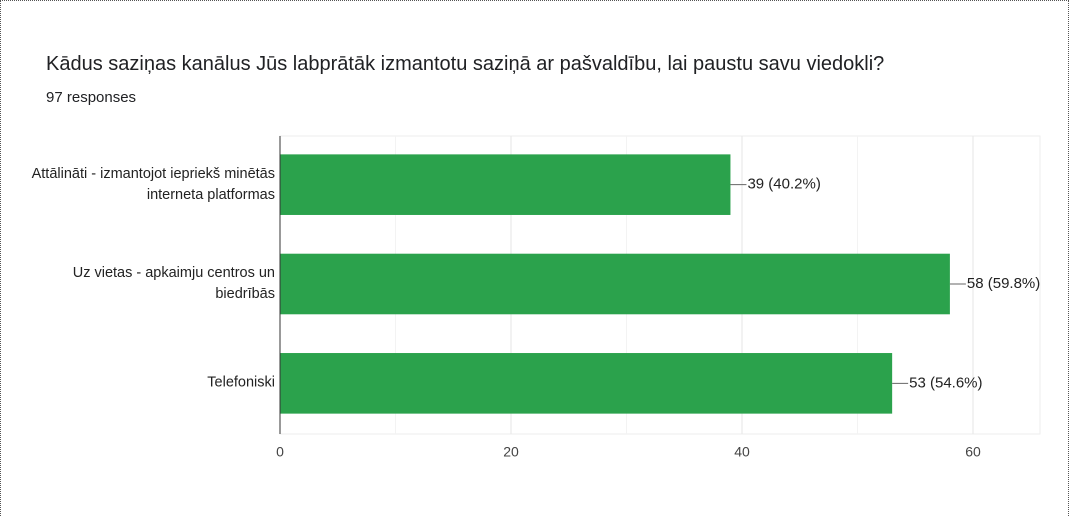 This screenshot has width=1069, height=516. What do you see at coordinates (1003, 283) in the screenshot?
I see `value-label: 58 (59.8%)` at bounding box center [1003, 283].